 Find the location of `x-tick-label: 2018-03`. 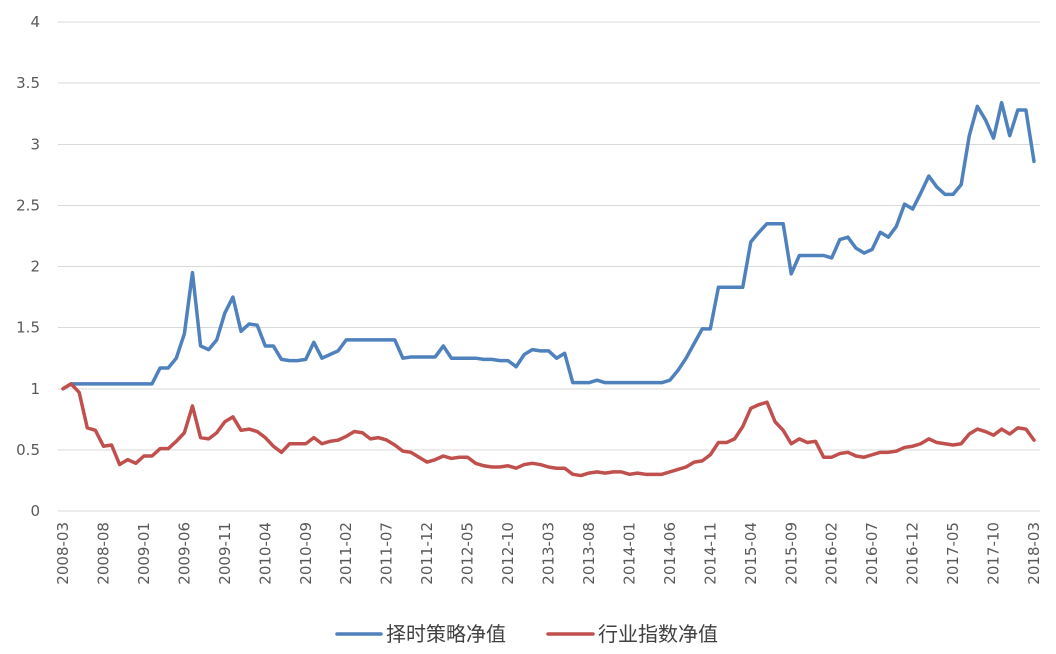

x-tick-label: 2018-03 is located at coordinates (1034, 553).